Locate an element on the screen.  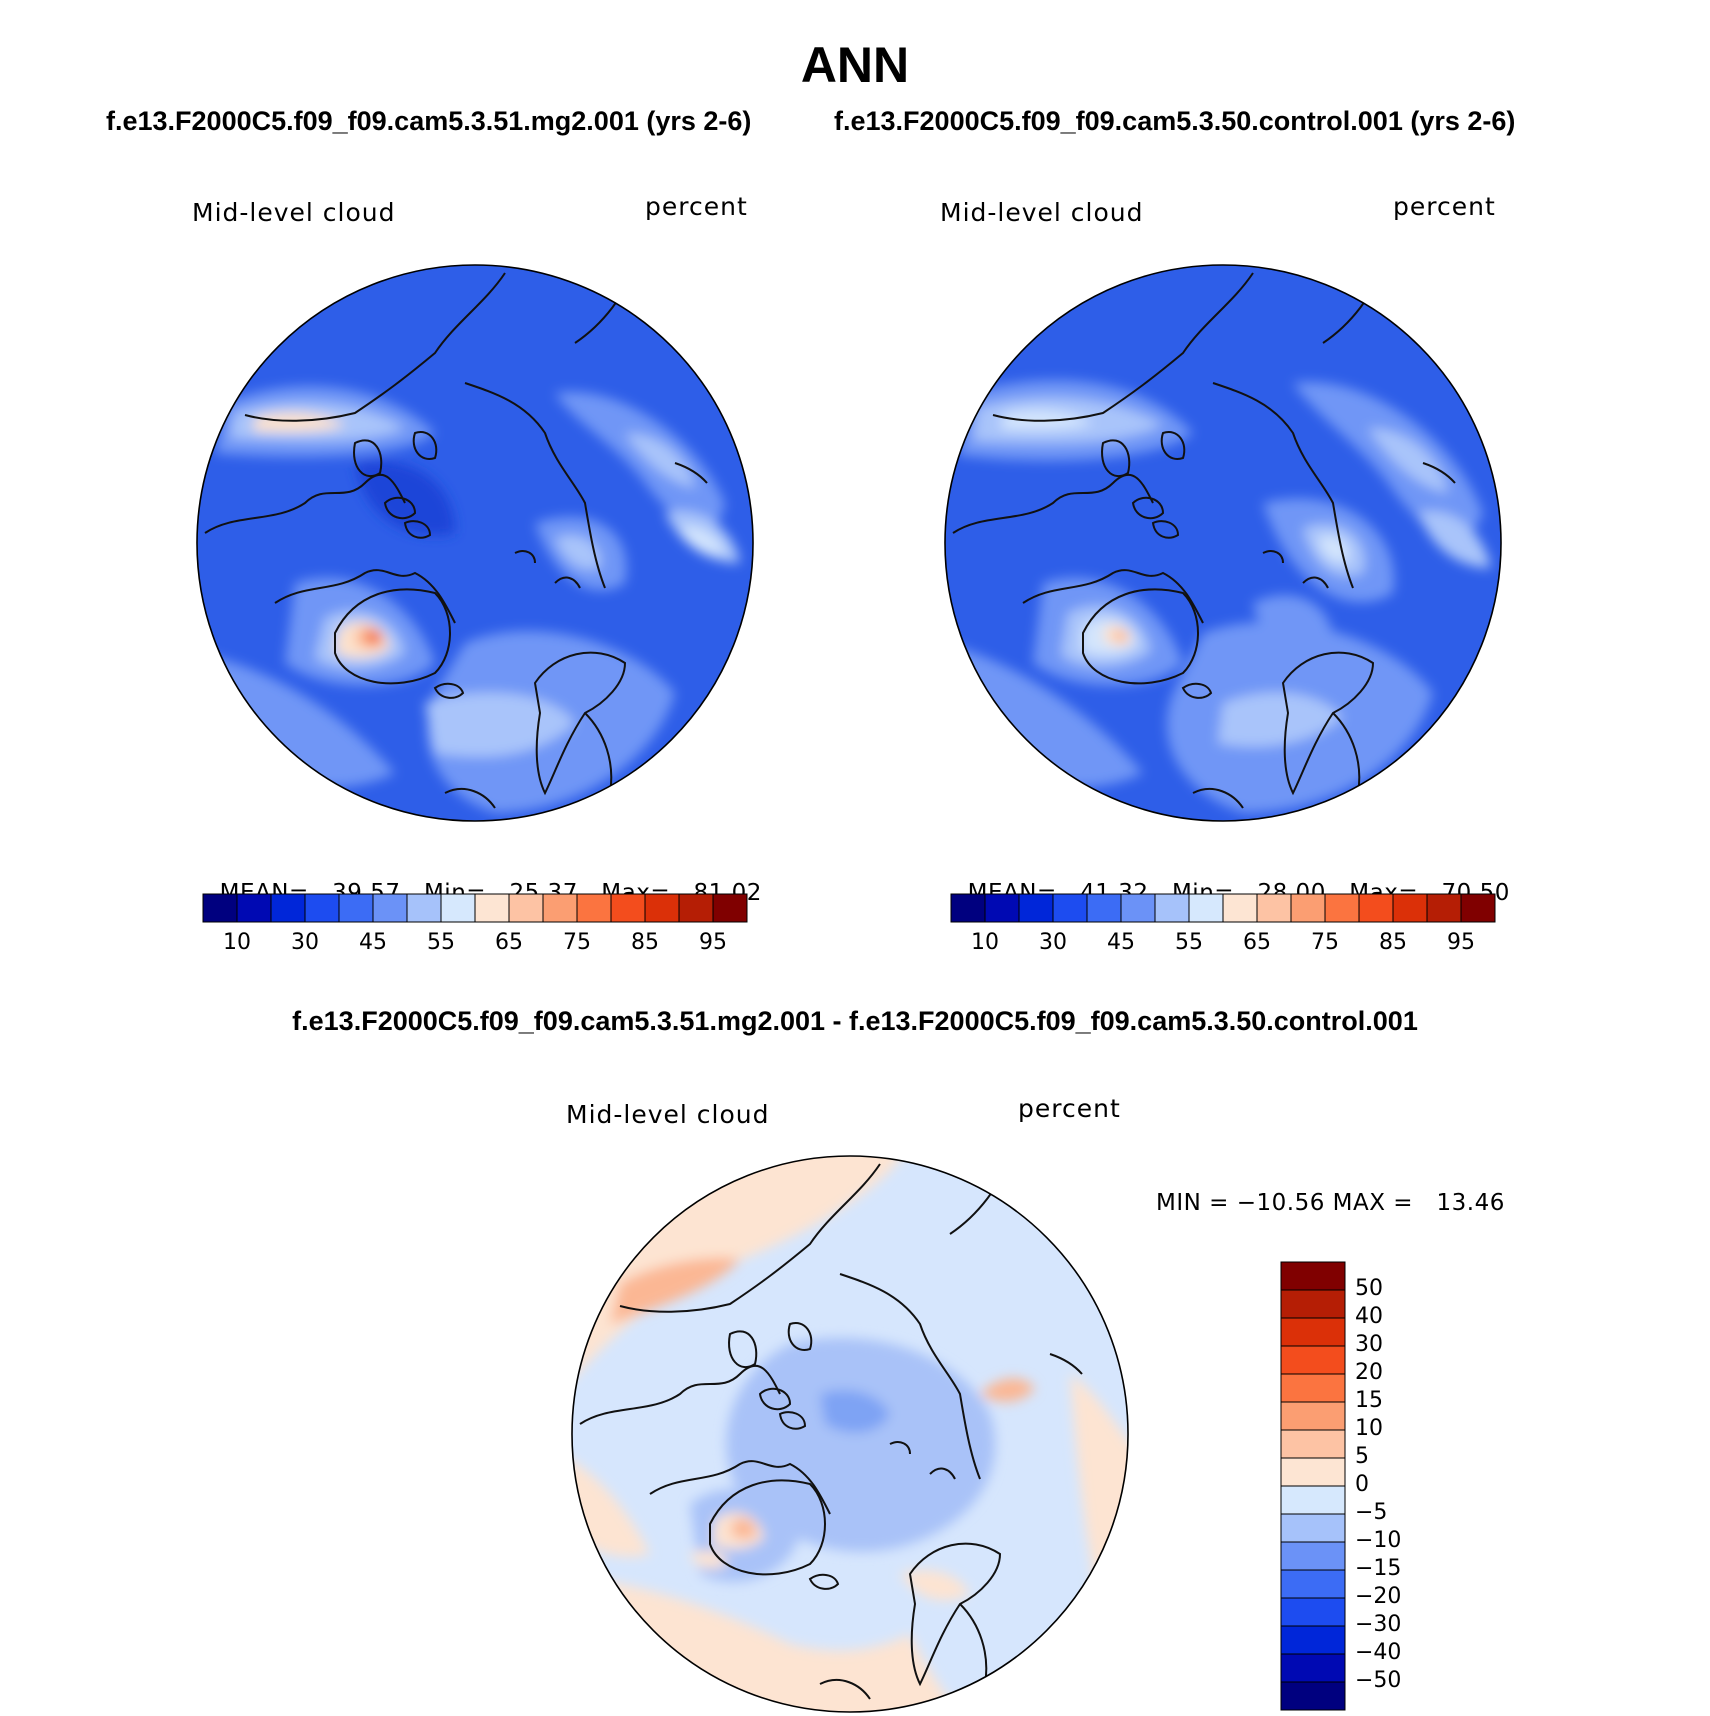
diff-minmax-text: MIN = −10.56 MAX = 13.46 is located at coordinates (1330, 1203).